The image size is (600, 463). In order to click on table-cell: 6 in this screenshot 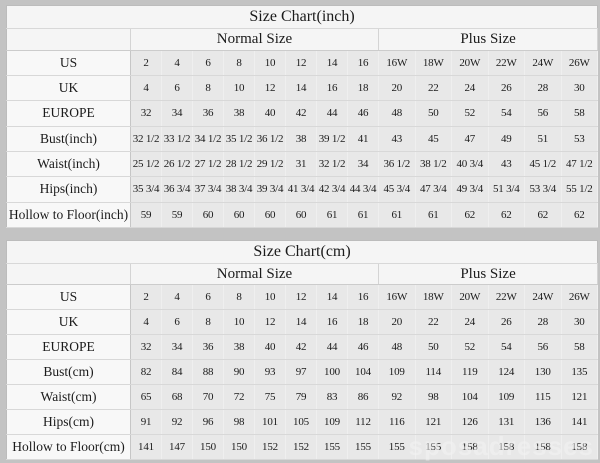, I will do `click(208, 63)`.